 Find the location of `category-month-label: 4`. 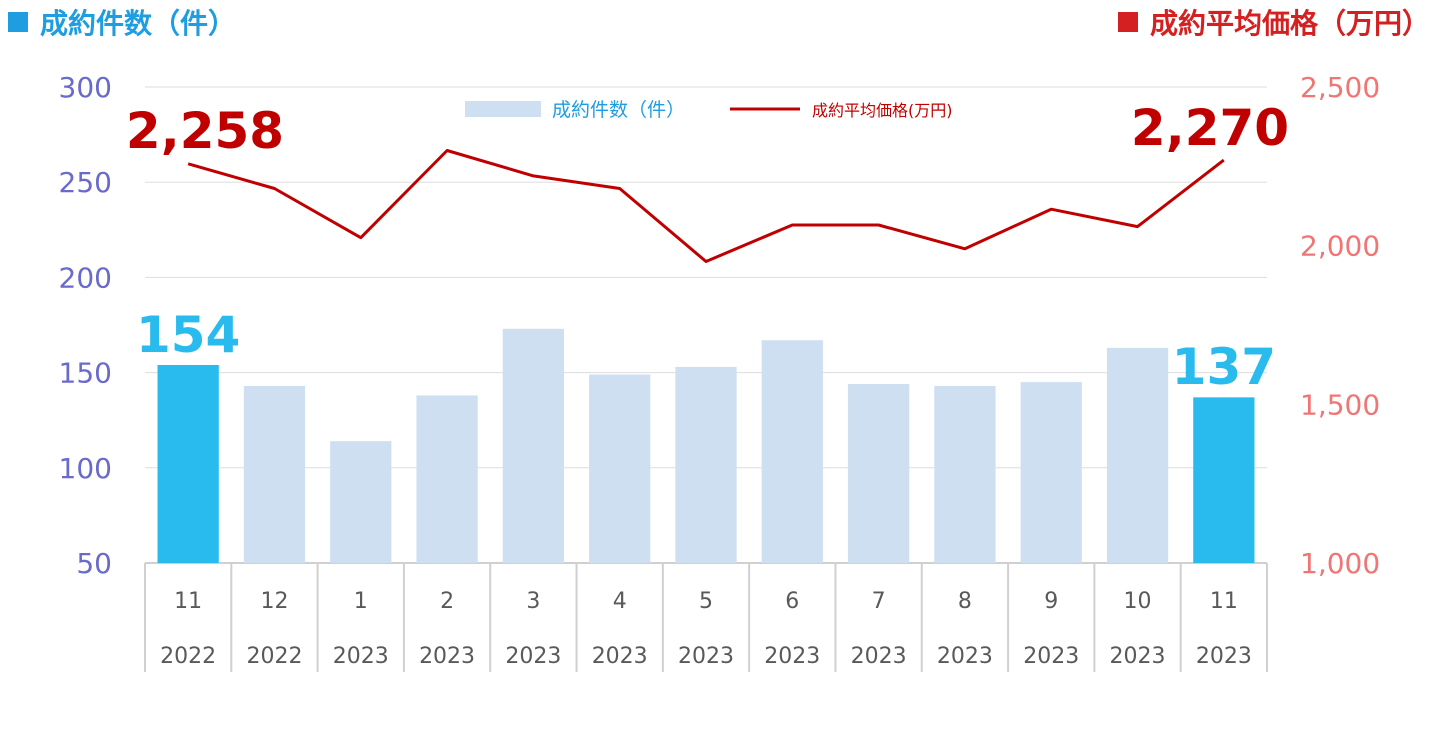

category-month-label: 4 is located at coordinates (620, 601).